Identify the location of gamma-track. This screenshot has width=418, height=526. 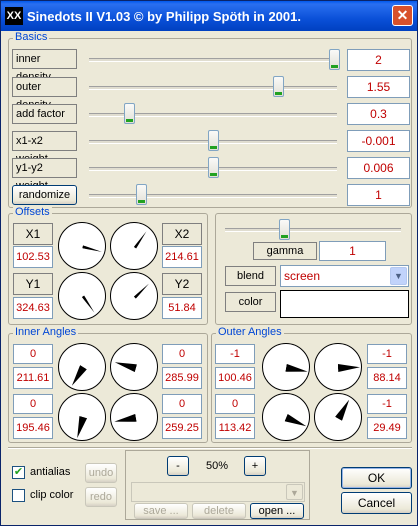
(313, 230).